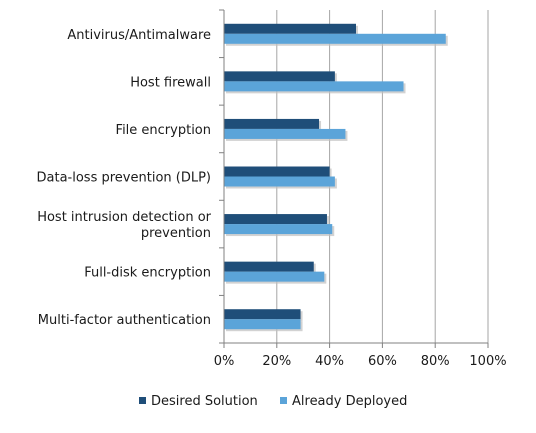 The height and width of the screenshot is (433, 536). I want to click on category-label-line: Data-loss prevention (DLP), so click(124, 178).